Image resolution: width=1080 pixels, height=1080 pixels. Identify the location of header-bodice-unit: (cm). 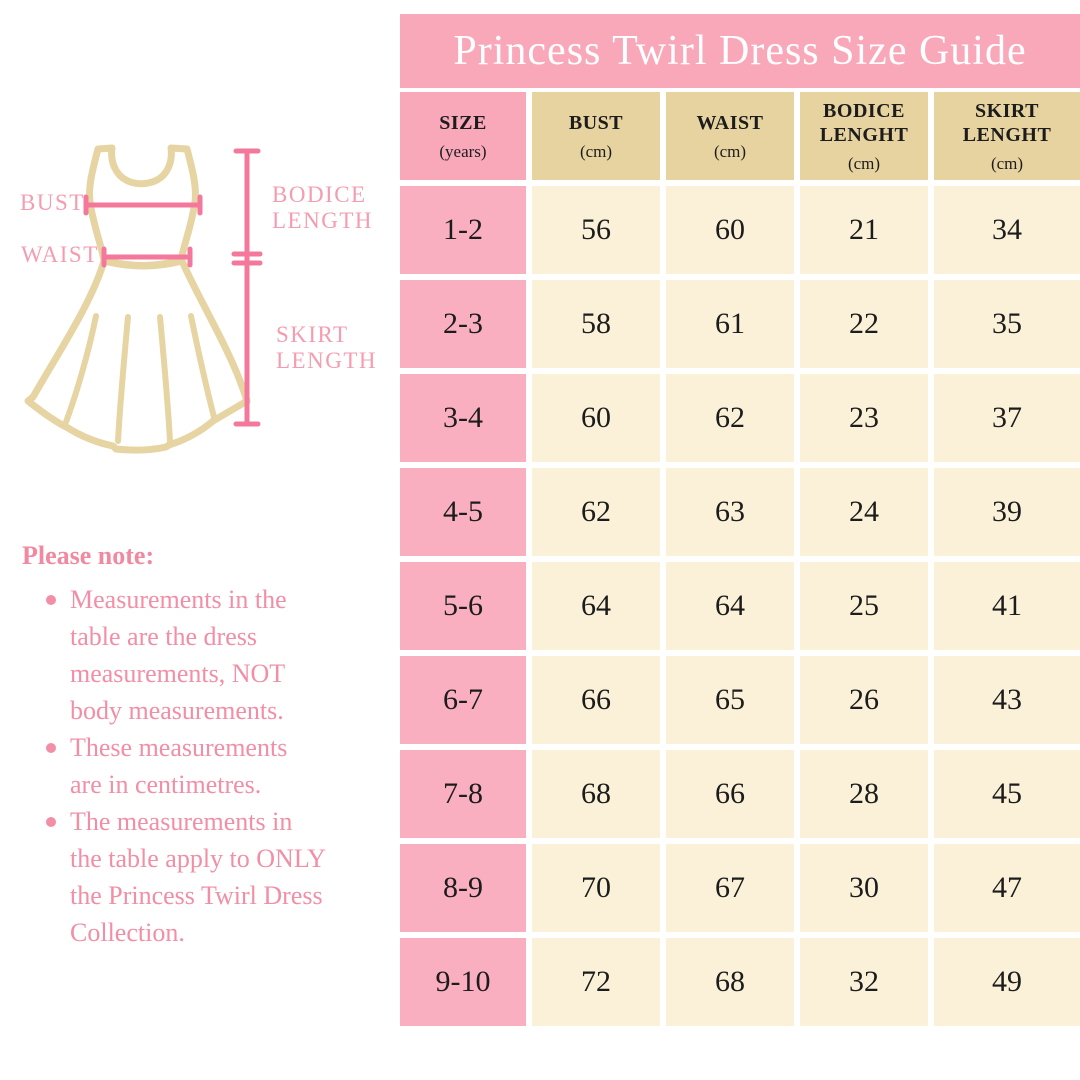
(864, 163).